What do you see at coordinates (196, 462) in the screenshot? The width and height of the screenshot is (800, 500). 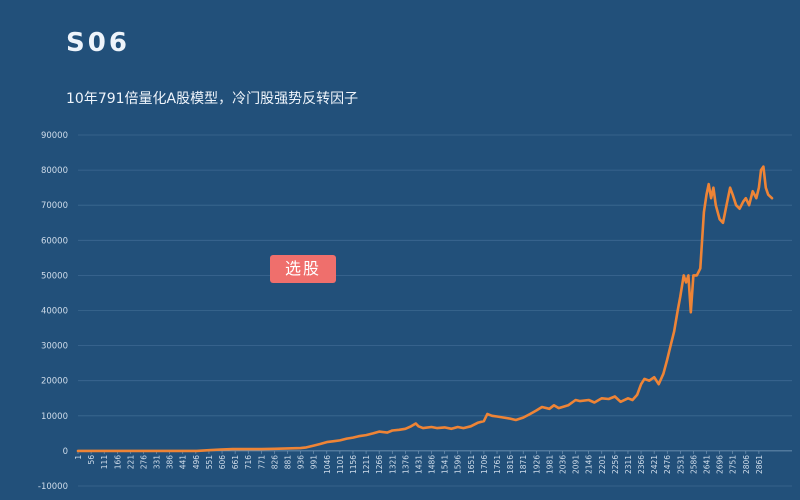 I see `x-tick-label: 496` at bounding box center [196, 462].